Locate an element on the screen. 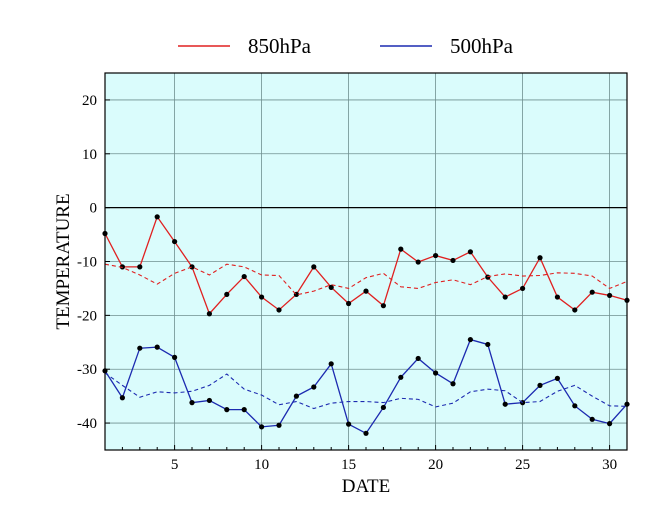 The width and height of the screenshot is (660, 510). x-axis-label: DATE is located at coordinates (366, 486).